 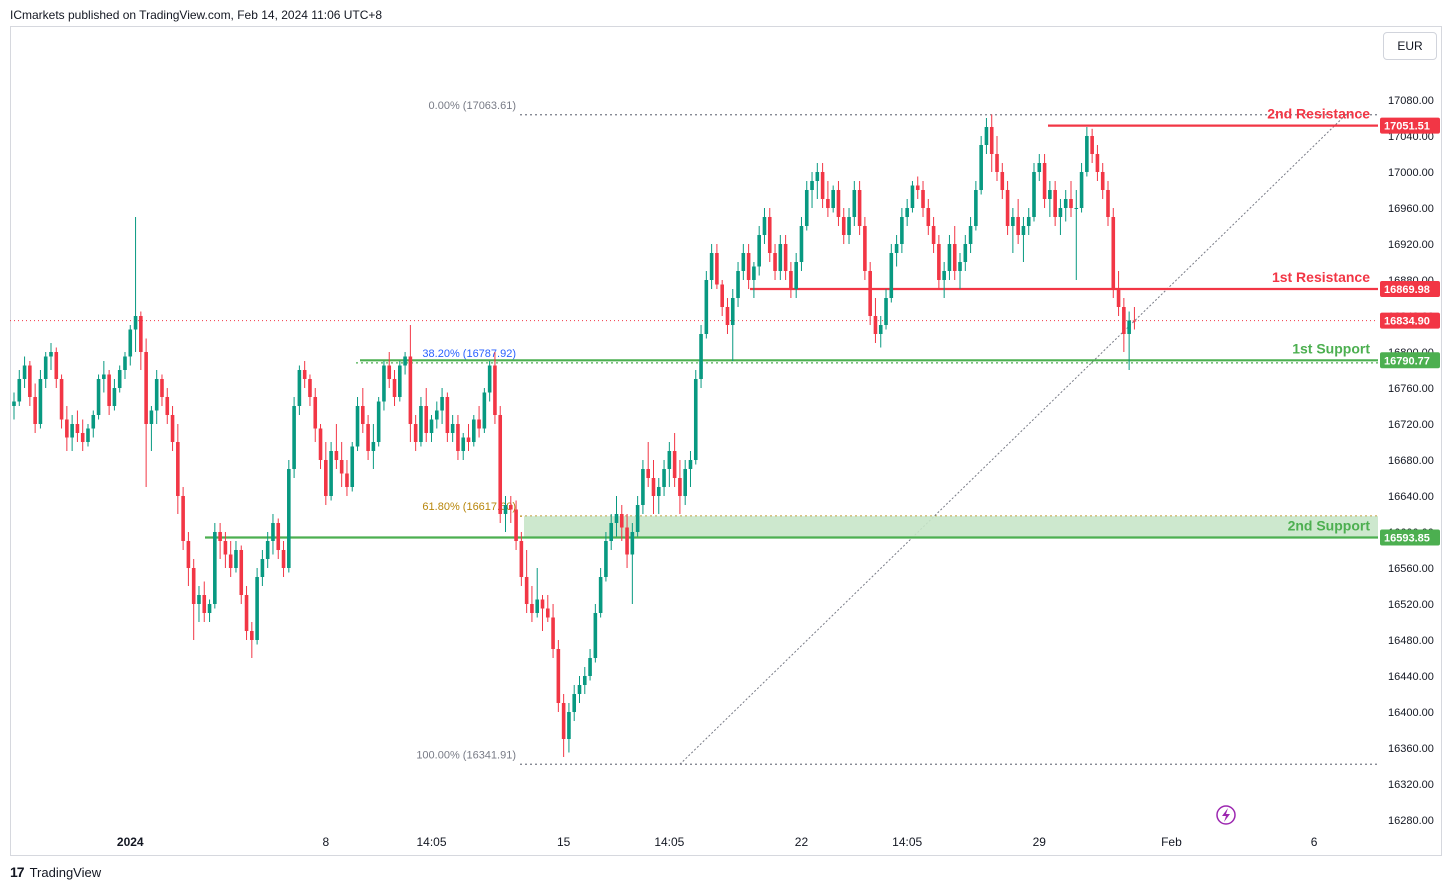 What do you see at coordinates (431, 842) in the screenshot?
I see `time-tick-label: 14:05` at bounding box center [431, 842].